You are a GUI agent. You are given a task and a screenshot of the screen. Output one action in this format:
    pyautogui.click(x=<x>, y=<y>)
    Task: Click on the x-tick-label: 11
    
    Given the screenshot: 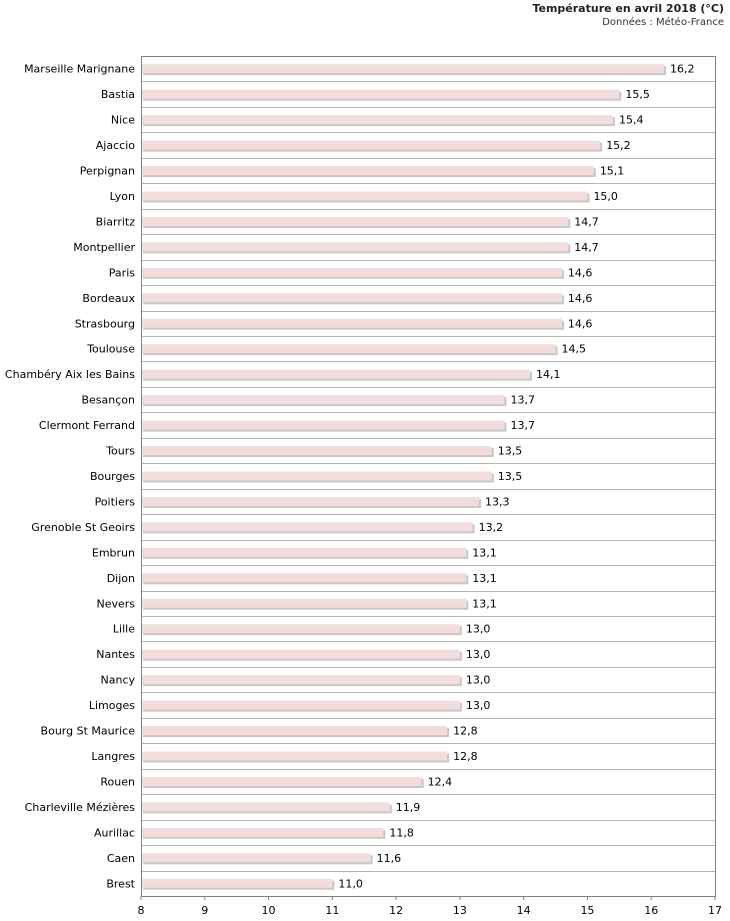 What is the action you would take?
    pyautogui.click(x=332, y=910)
    